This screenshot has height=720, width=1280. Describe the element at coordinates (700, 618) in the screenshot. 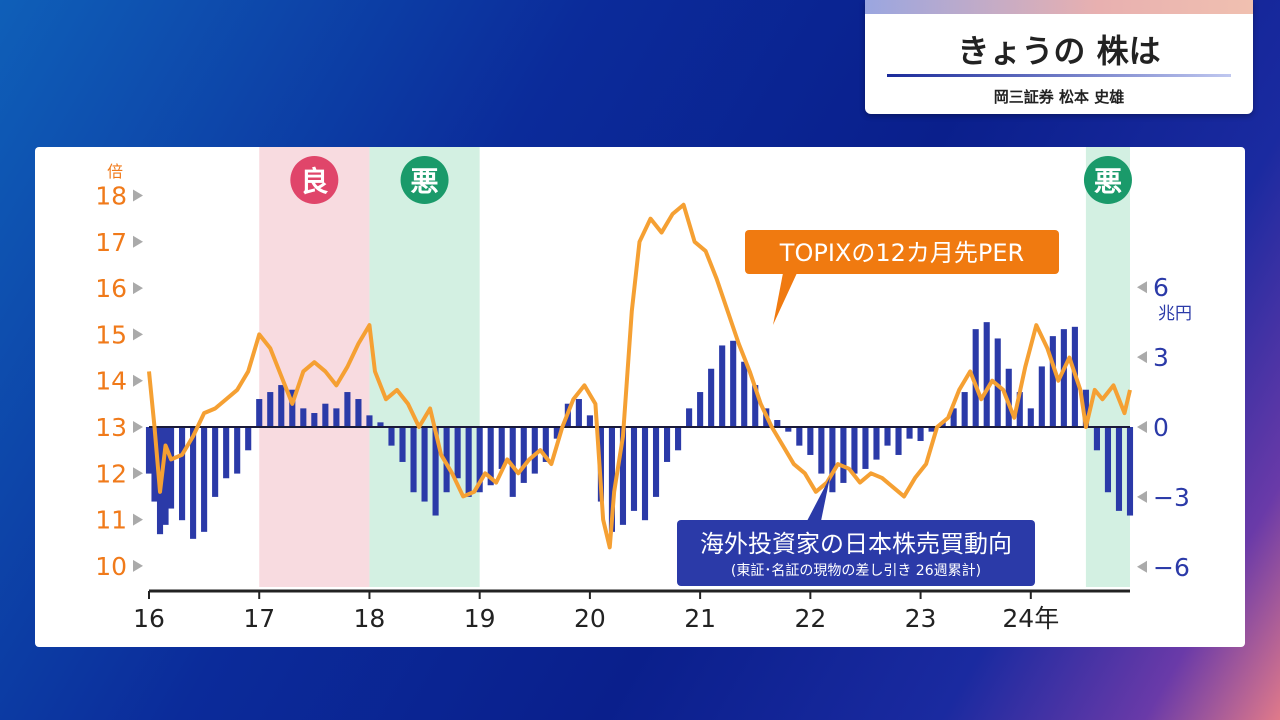

I see `x-axis-tick: 21` at that location.